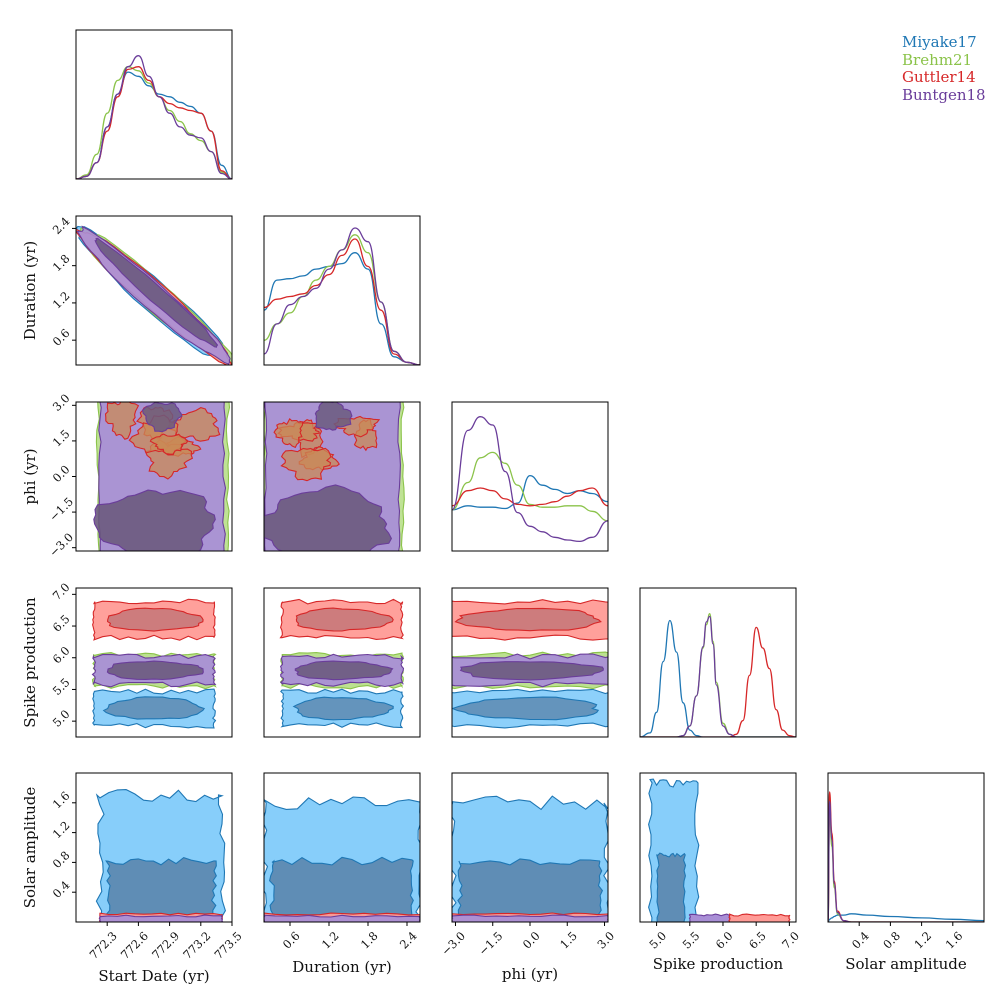 This screenshot has width=1000, height=1004. What do you see at coordinates (61, 509) in the screenshot?
I see `y-tick-label-phi: −1.5` at bounding box center [61, 509].